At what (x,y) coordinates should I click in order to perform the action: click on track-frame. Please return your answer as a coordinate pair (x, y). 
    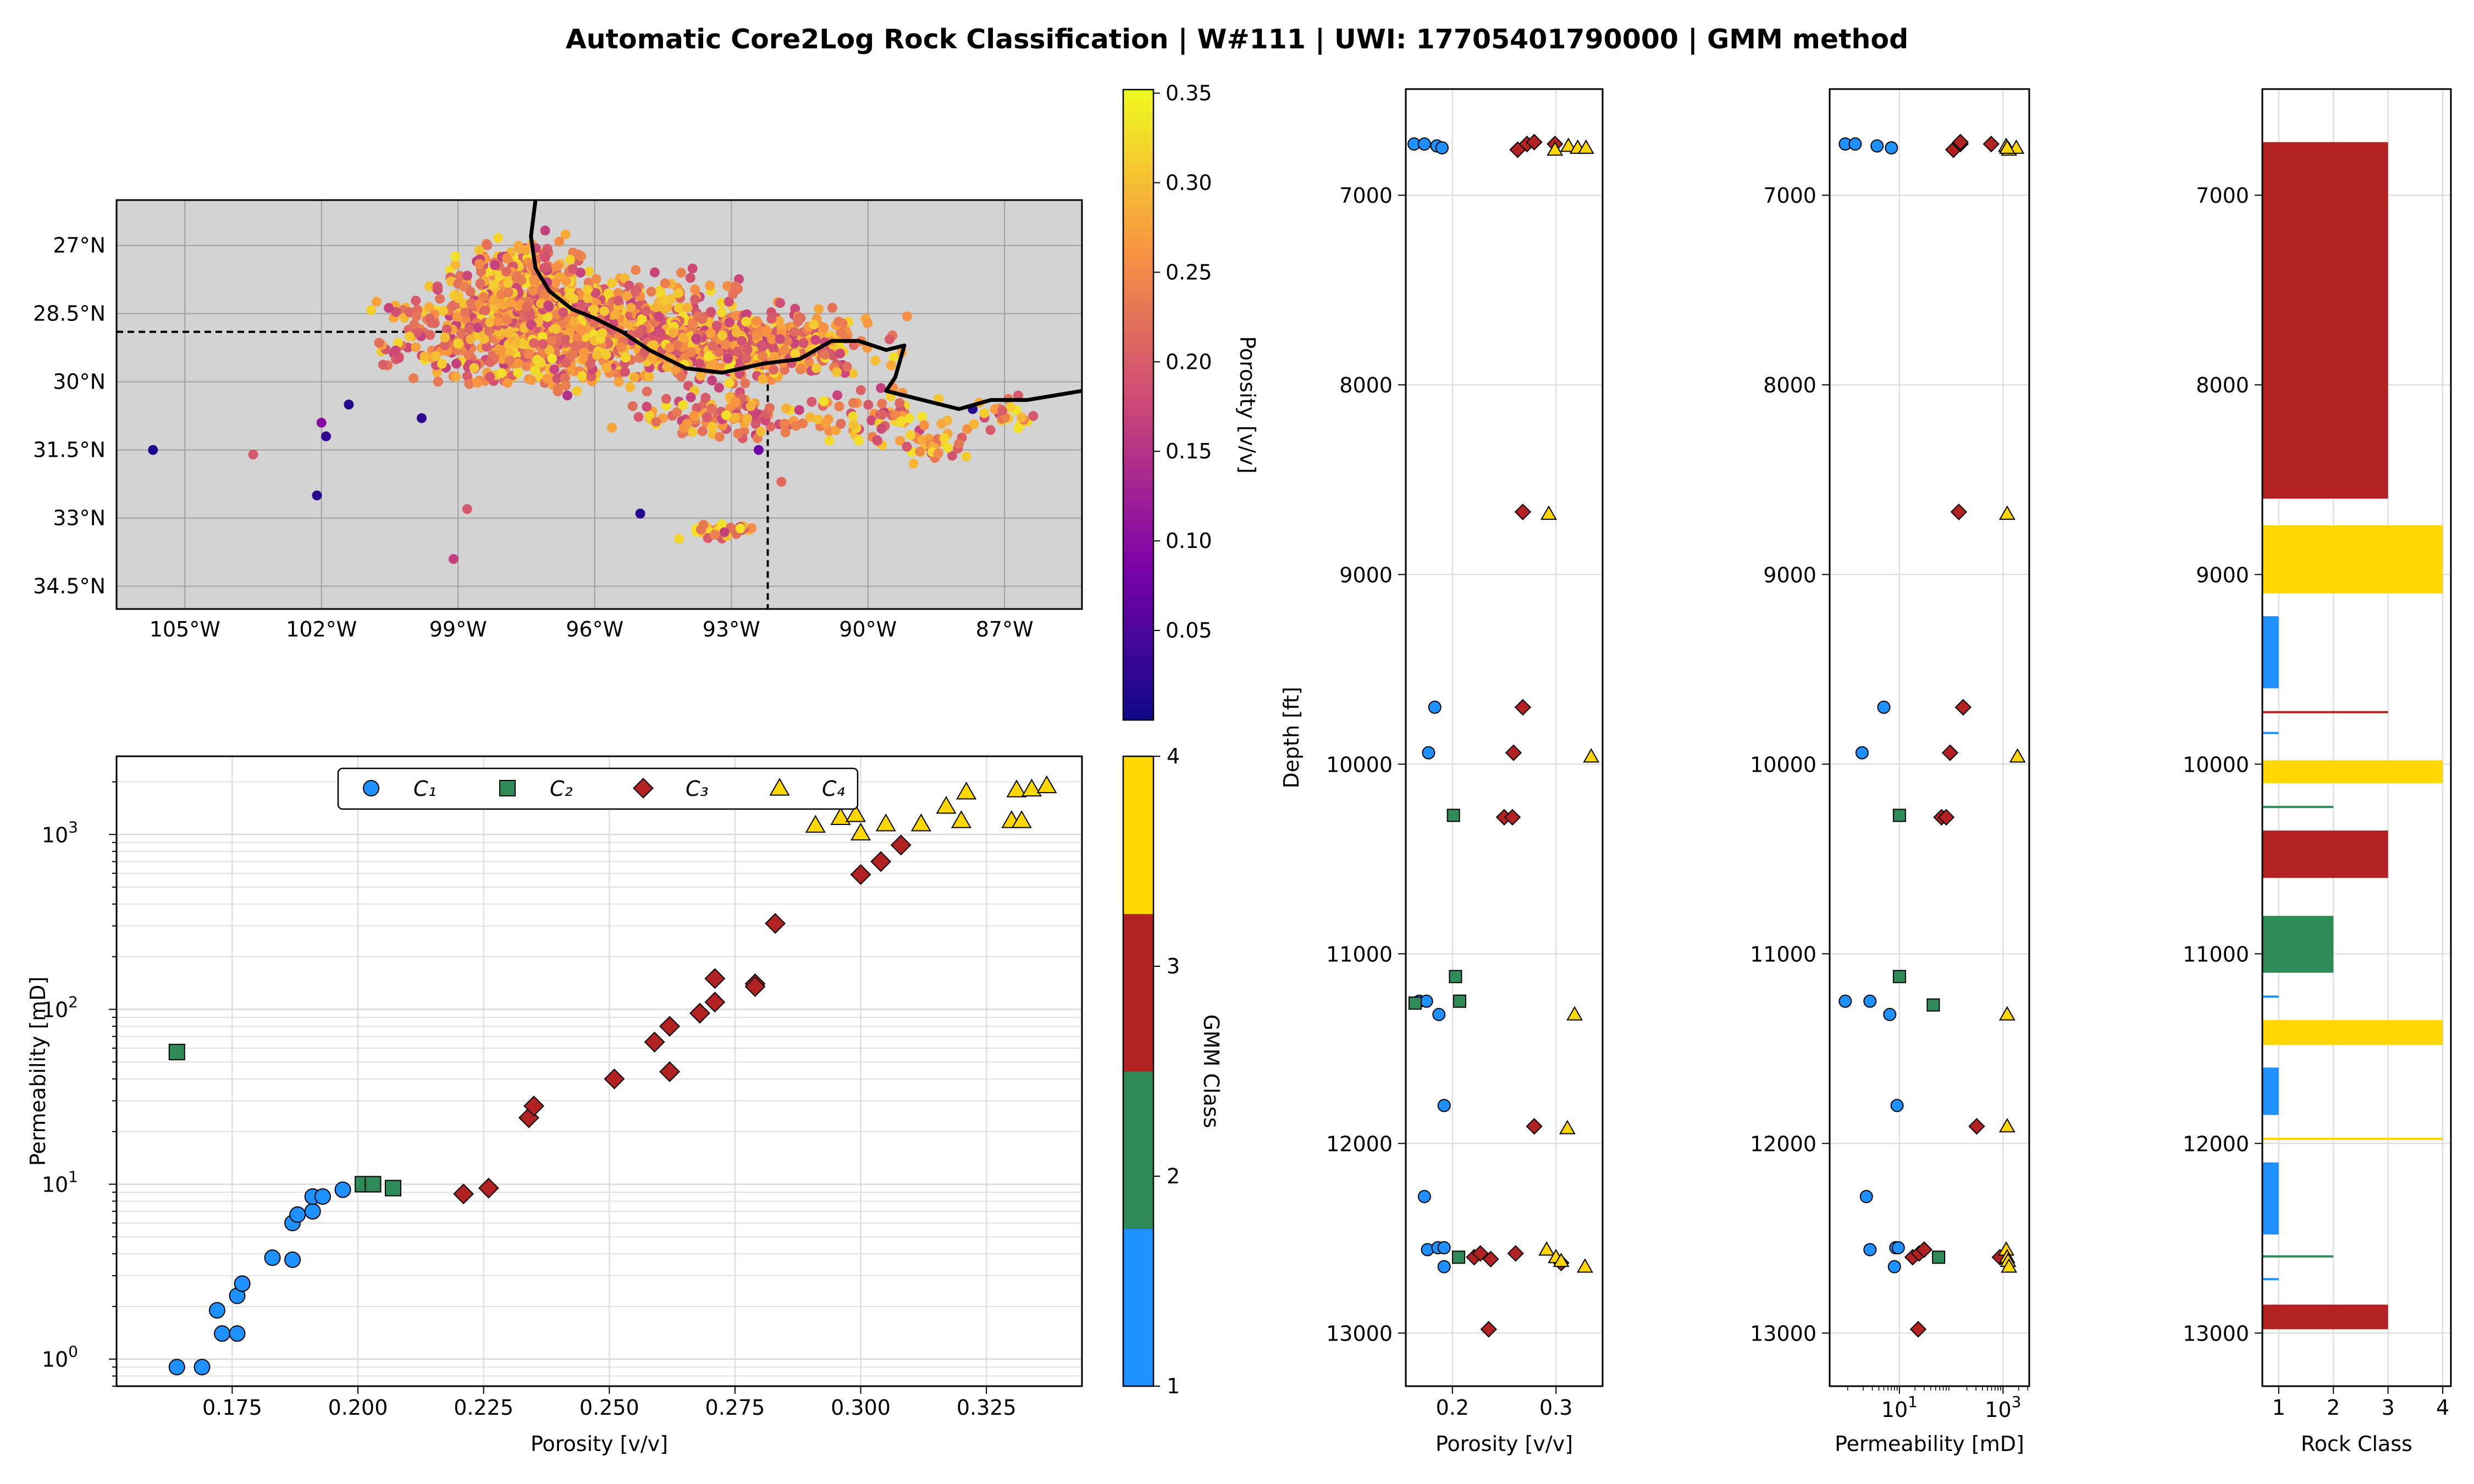
    Looking at the image, I should click on (2357, 737).